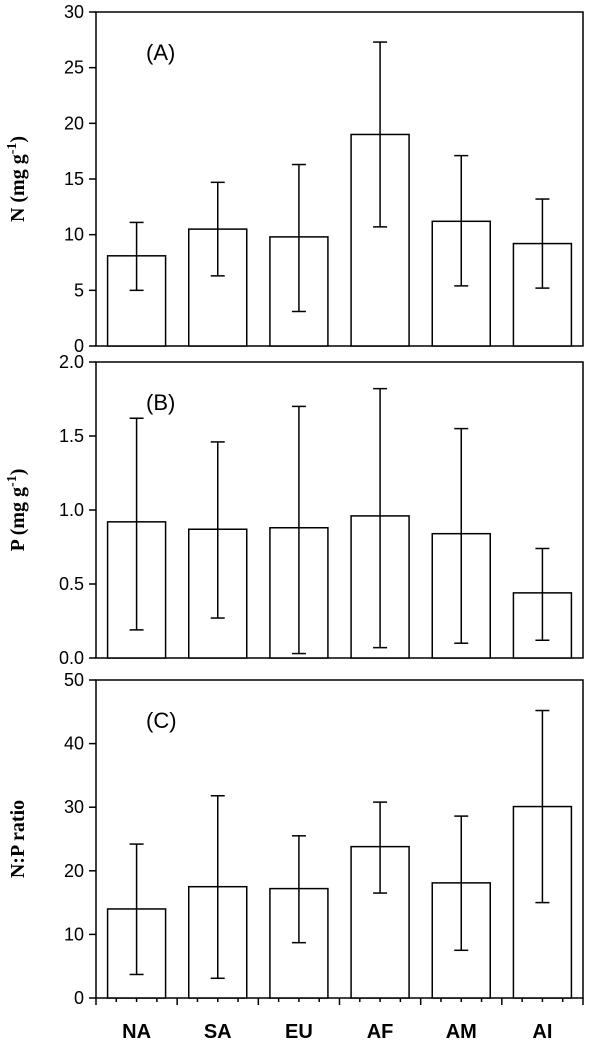 This screenshot has width=600, height=1061. I want to click on y-tick-label: 0.0, so click(71, 658).